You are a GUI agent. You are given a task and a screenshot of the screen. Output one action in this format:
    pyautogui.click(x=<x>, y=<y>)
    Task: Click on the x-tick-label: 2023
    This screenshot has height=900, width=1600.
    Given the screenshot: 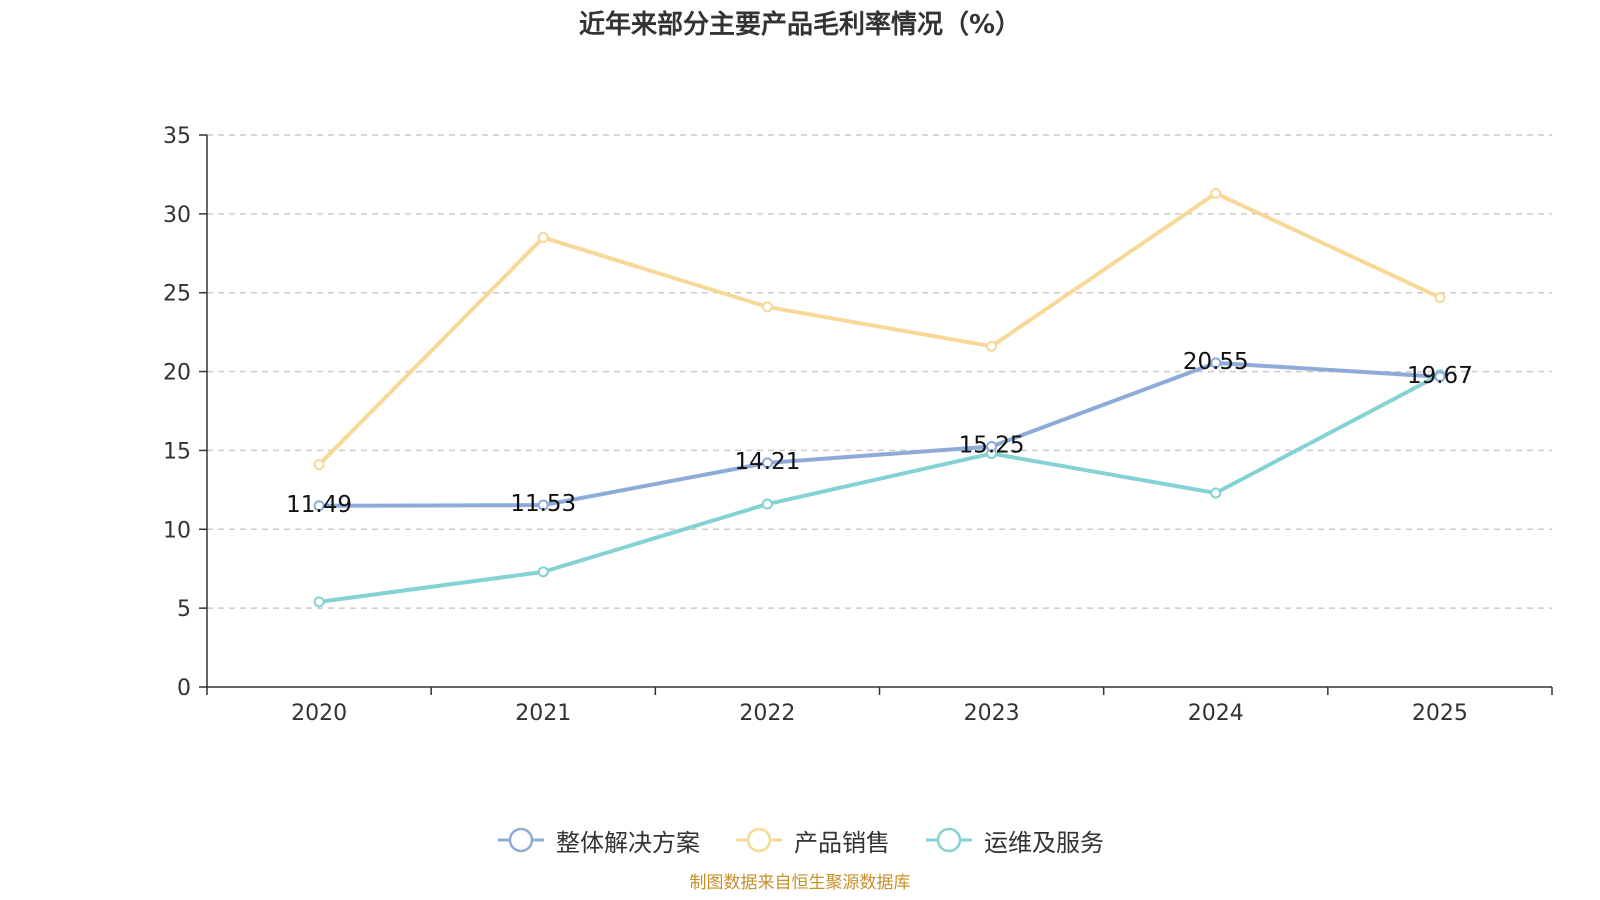 What is the action you would take?
    pyautogui.click(x=992, y=713)
    